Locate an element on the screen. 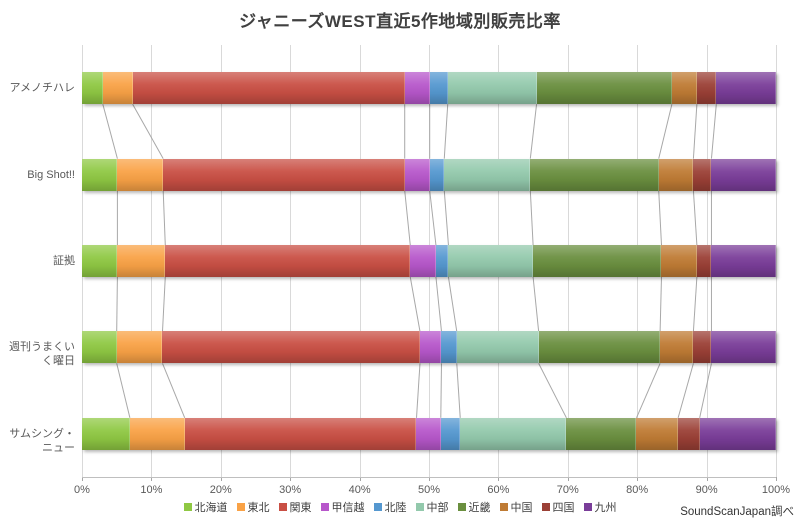  x-axis-label: 0% is located at coordinates (82, 490).